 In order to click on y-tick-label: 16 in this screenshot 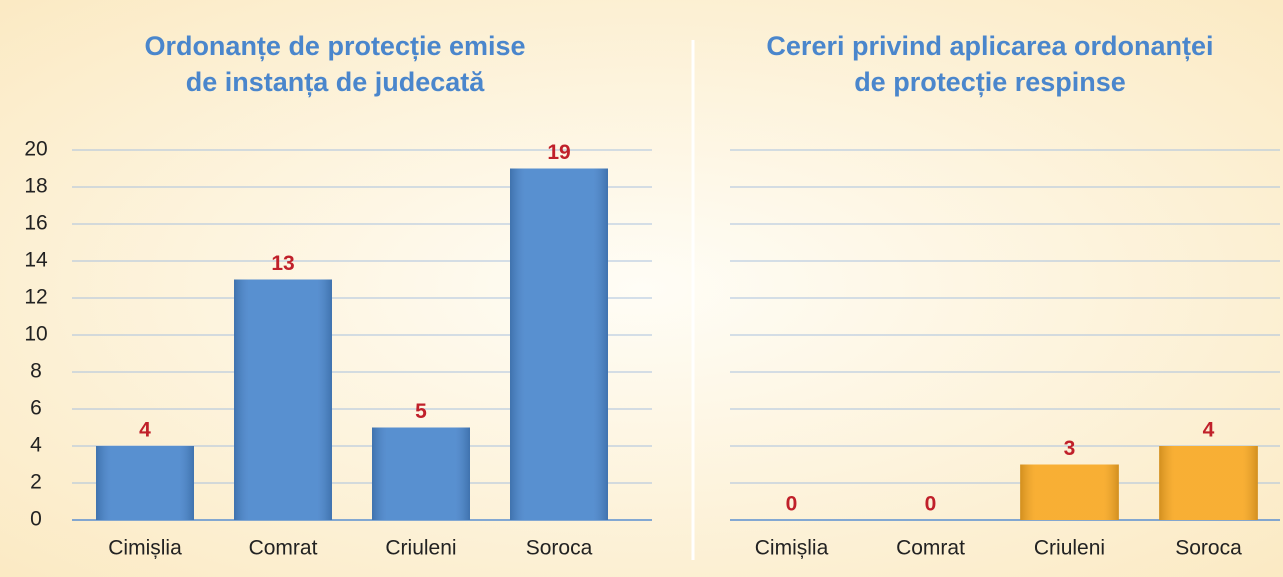, I will do `click(35, 223)`.